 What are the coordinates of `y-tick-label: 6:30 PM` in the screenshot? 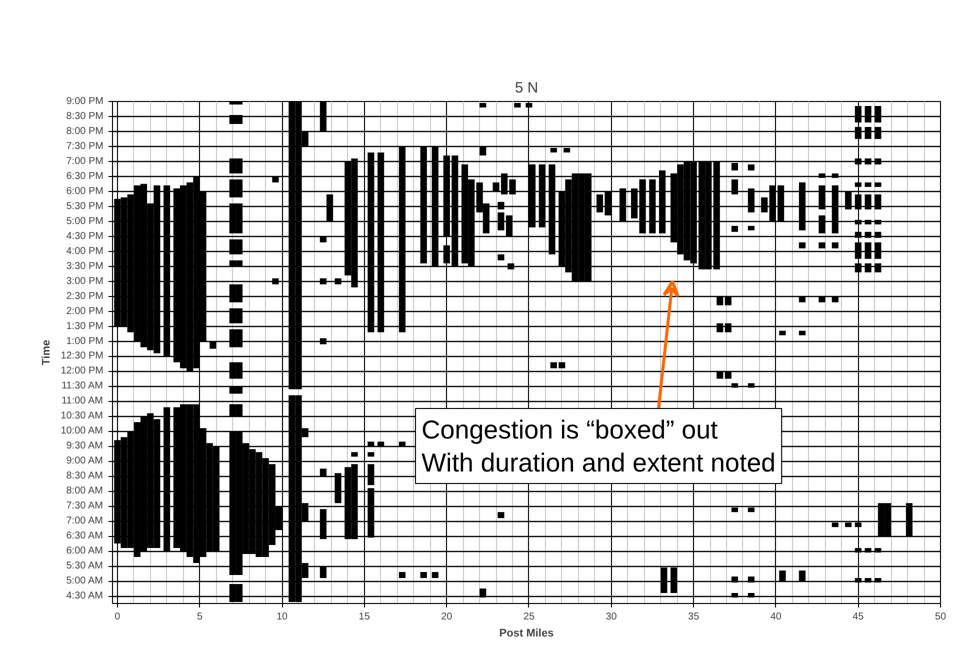 It's located at (85, 176).